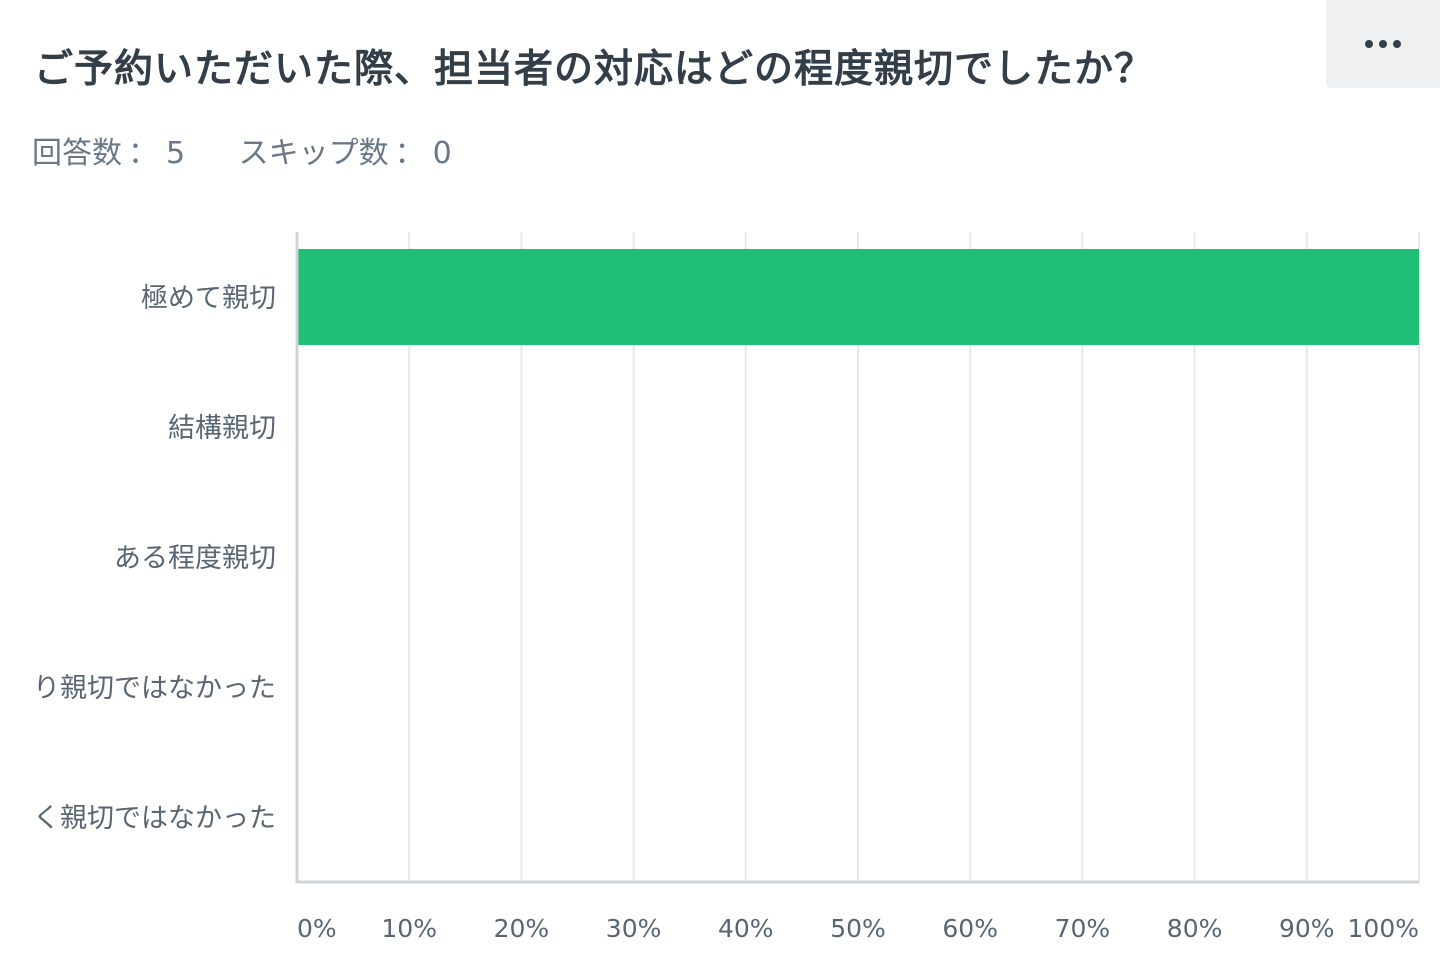  What do you see at coordinates (1307, 928) in the screenshot?
I see `x-tick-label: 90%` at bounding box center [1307, 928].